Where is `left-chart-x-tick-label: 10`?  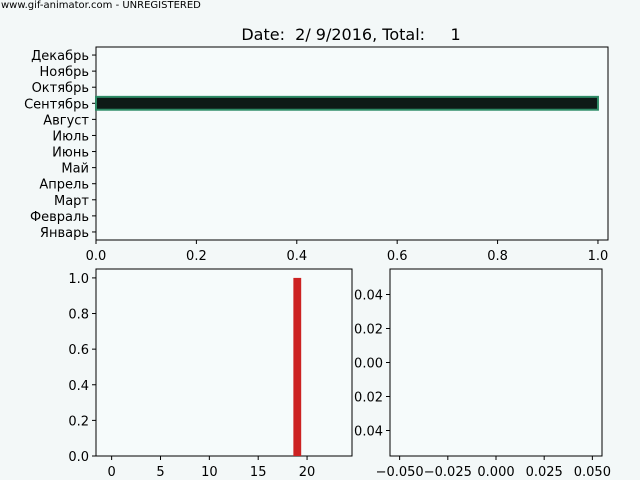 left-chart-x-tick-label: 10 is located at coordinates (209, 472).